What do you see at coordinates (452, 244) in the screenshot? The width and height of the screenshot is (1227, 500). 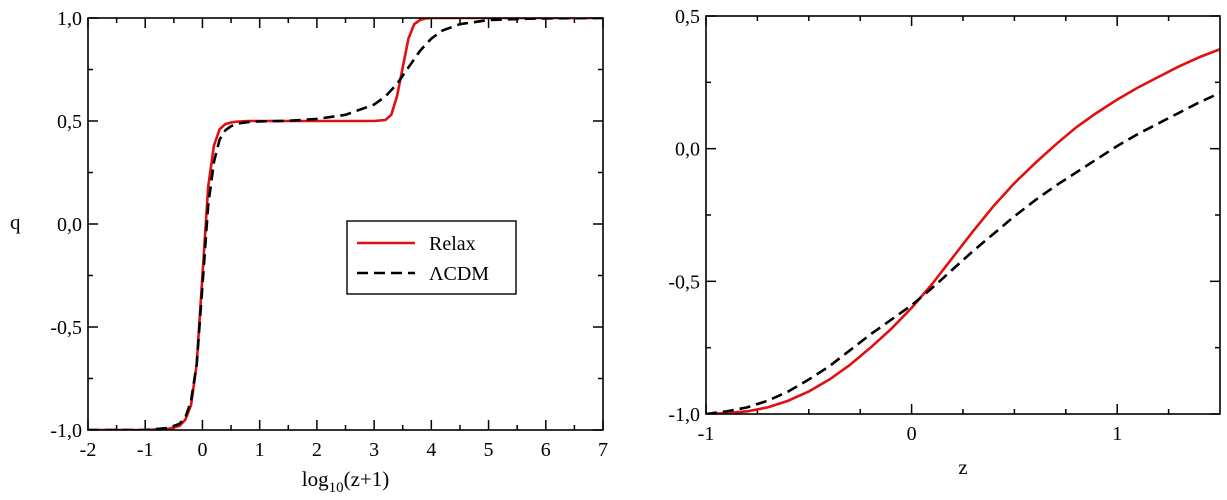 I see `legend-label-relax: Relax` at bounding box center [452, 244].